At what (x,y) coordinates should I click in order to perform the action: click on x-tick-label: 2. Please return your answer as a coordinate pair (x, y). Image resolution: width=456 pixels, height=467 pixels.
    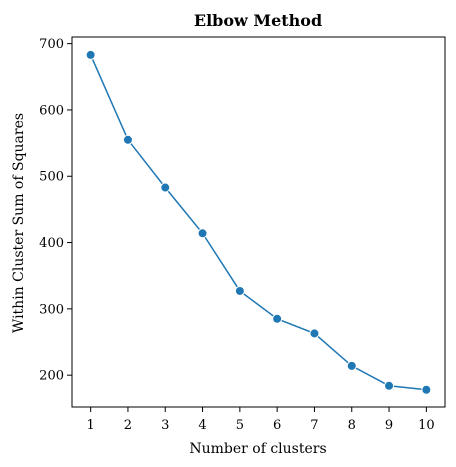
    Looking at the image, I should click on (128, 425).